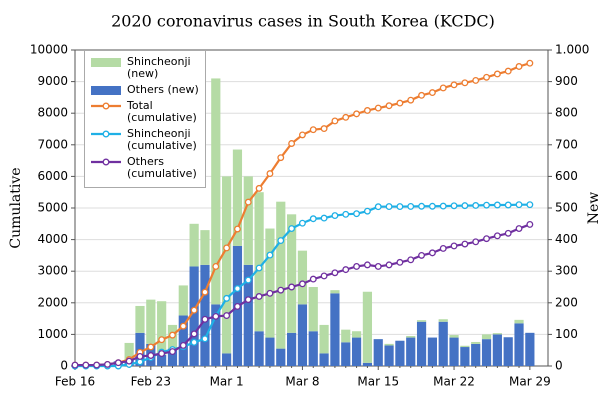  Describe the element at coordinates (163, 89) in the screenshot. I see `legend-label: Others (new)` at that location.